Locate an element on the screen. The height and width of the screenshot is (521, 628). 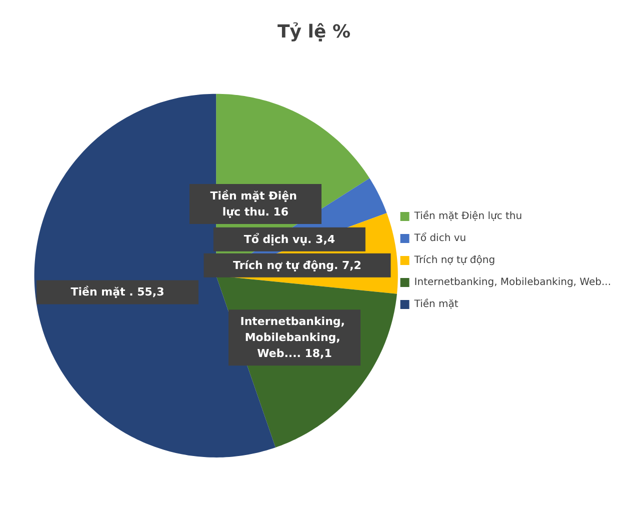
legend-label: Tiền mặt is located at coordinates (435, 304).